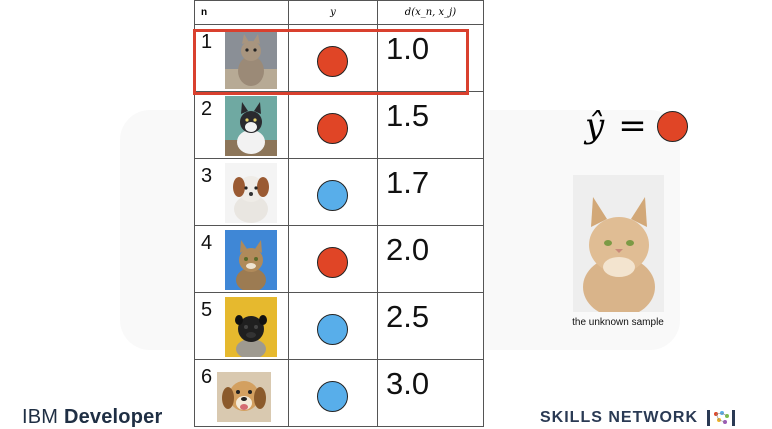 Image resolution: width=772 pixels, height=429 pixels. Describe the element at coordinates (619, 417) in the screenshot. I see `skills-network-text: SKILLS NETWORK` at that location.